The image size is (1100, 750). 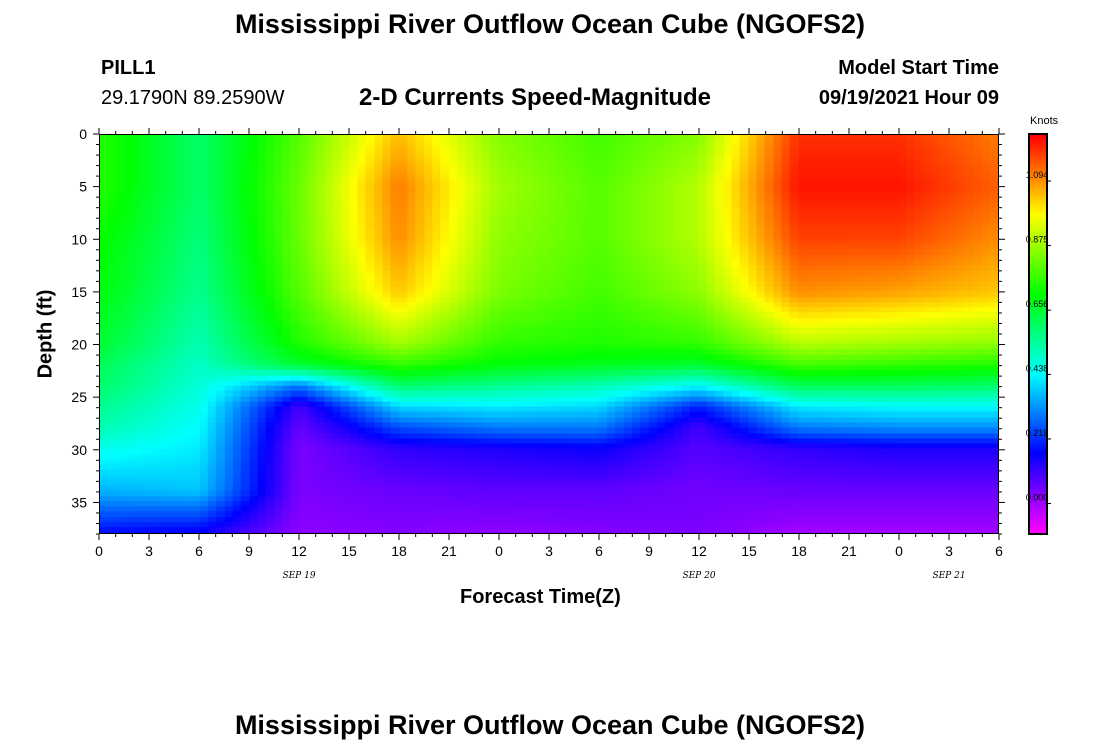 What do you see at coordinates (79, 450) in the screenshot?
I see `y-tick-label: 30` at bounding box center [79, 450].